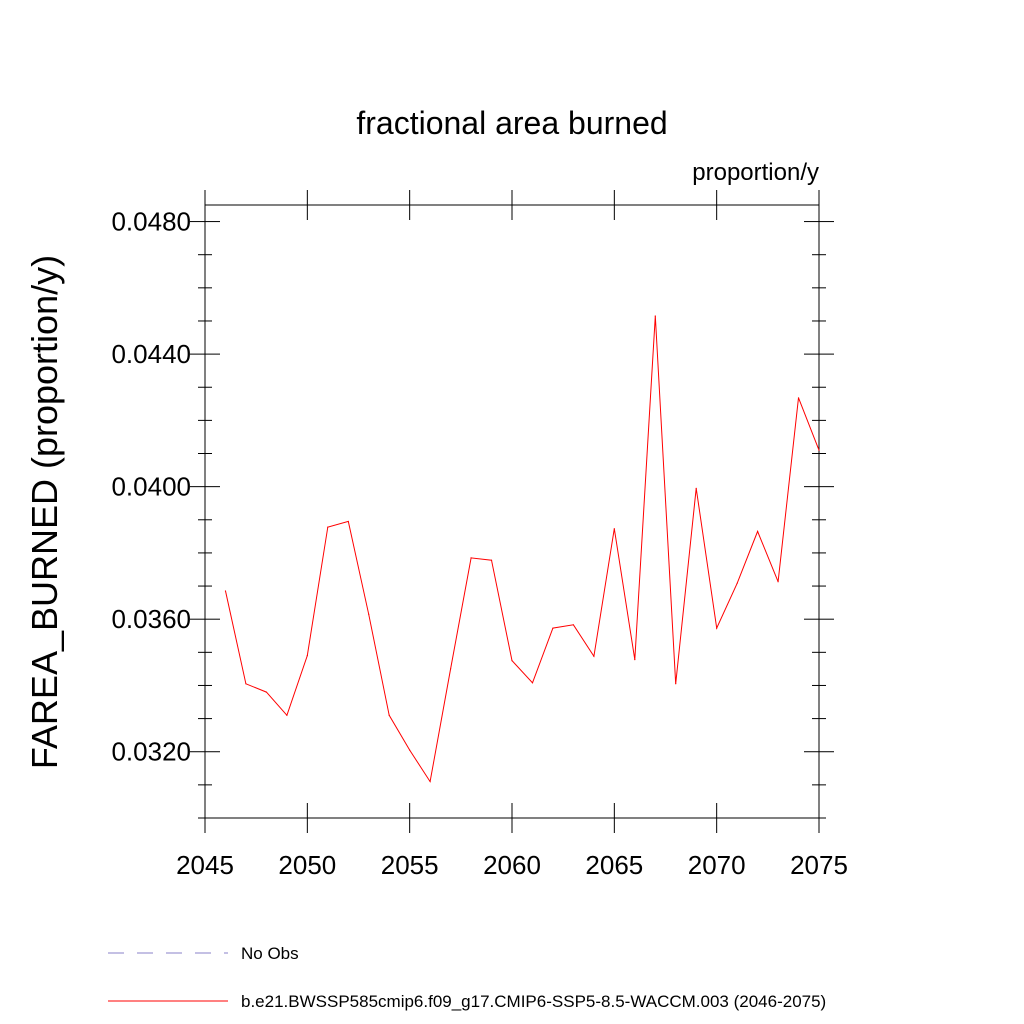 The width and height of the screenshot is (1024, 1024). What do you see at coordinates (205, 865) in the screenshot?
I see `x-tick-label: 2045` at bounding box center [205, 865].